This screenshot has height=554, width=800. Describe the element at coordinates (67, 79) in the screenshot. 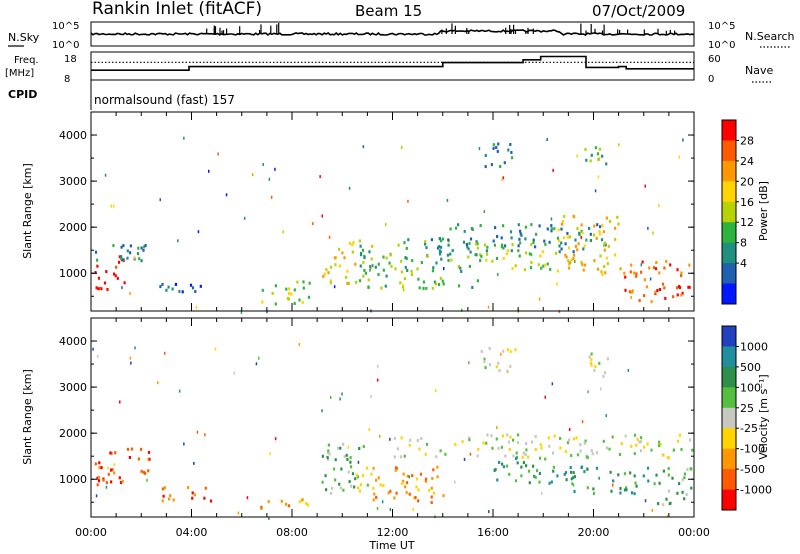

I see `freq-tick-bottom: 8` at that location.